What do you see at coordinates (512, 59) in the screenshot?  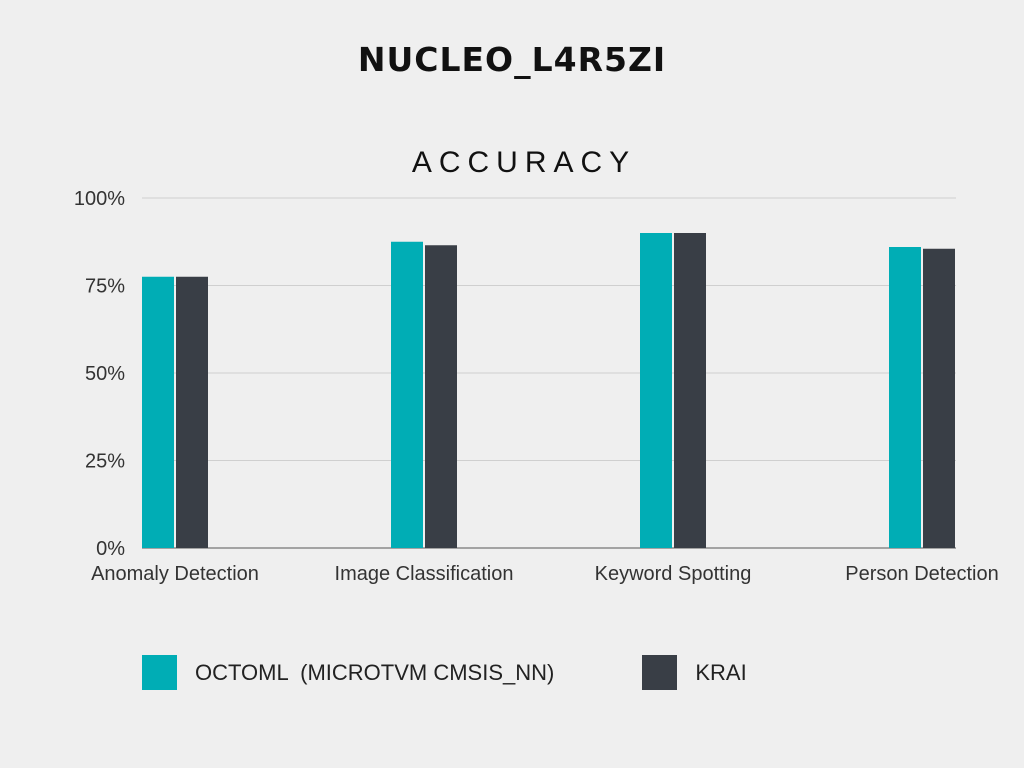 I see `board-title: NUCLEO_L4R5ZI` at bounding box center [512, 59].